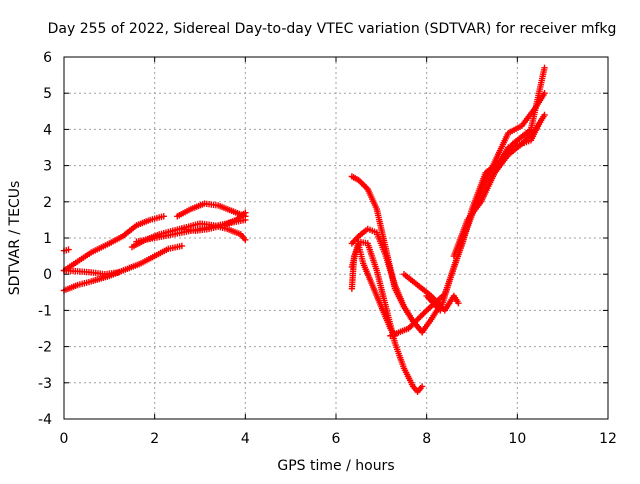  I want to click on x-tick-label: 6, so click(336, 439).